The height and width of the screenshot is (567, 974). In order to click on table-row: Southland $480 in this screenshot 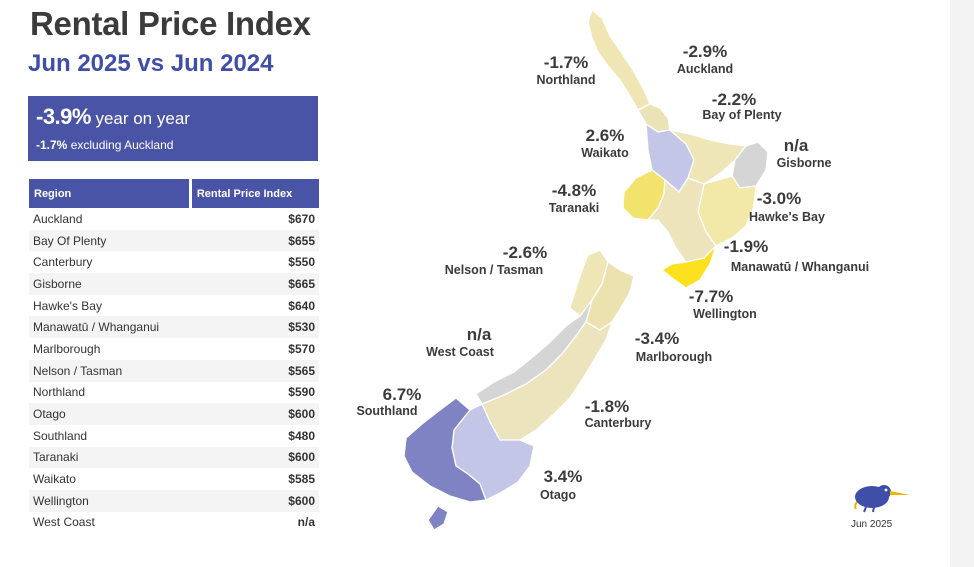, I will do `click(174, 436)`.